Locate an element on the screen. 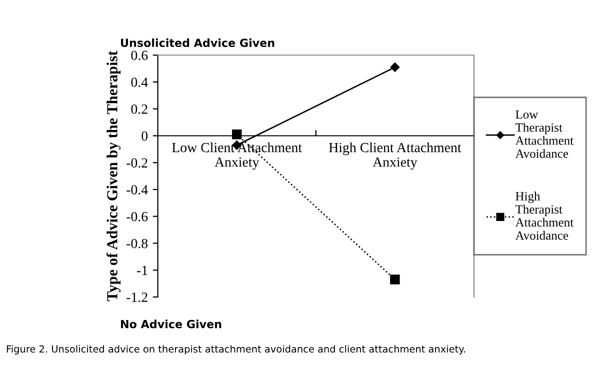 The width and height of the screenshot is (600, 375). legend-label: High Therapist Attachment Avoidance is located at coordinates (544, 216).